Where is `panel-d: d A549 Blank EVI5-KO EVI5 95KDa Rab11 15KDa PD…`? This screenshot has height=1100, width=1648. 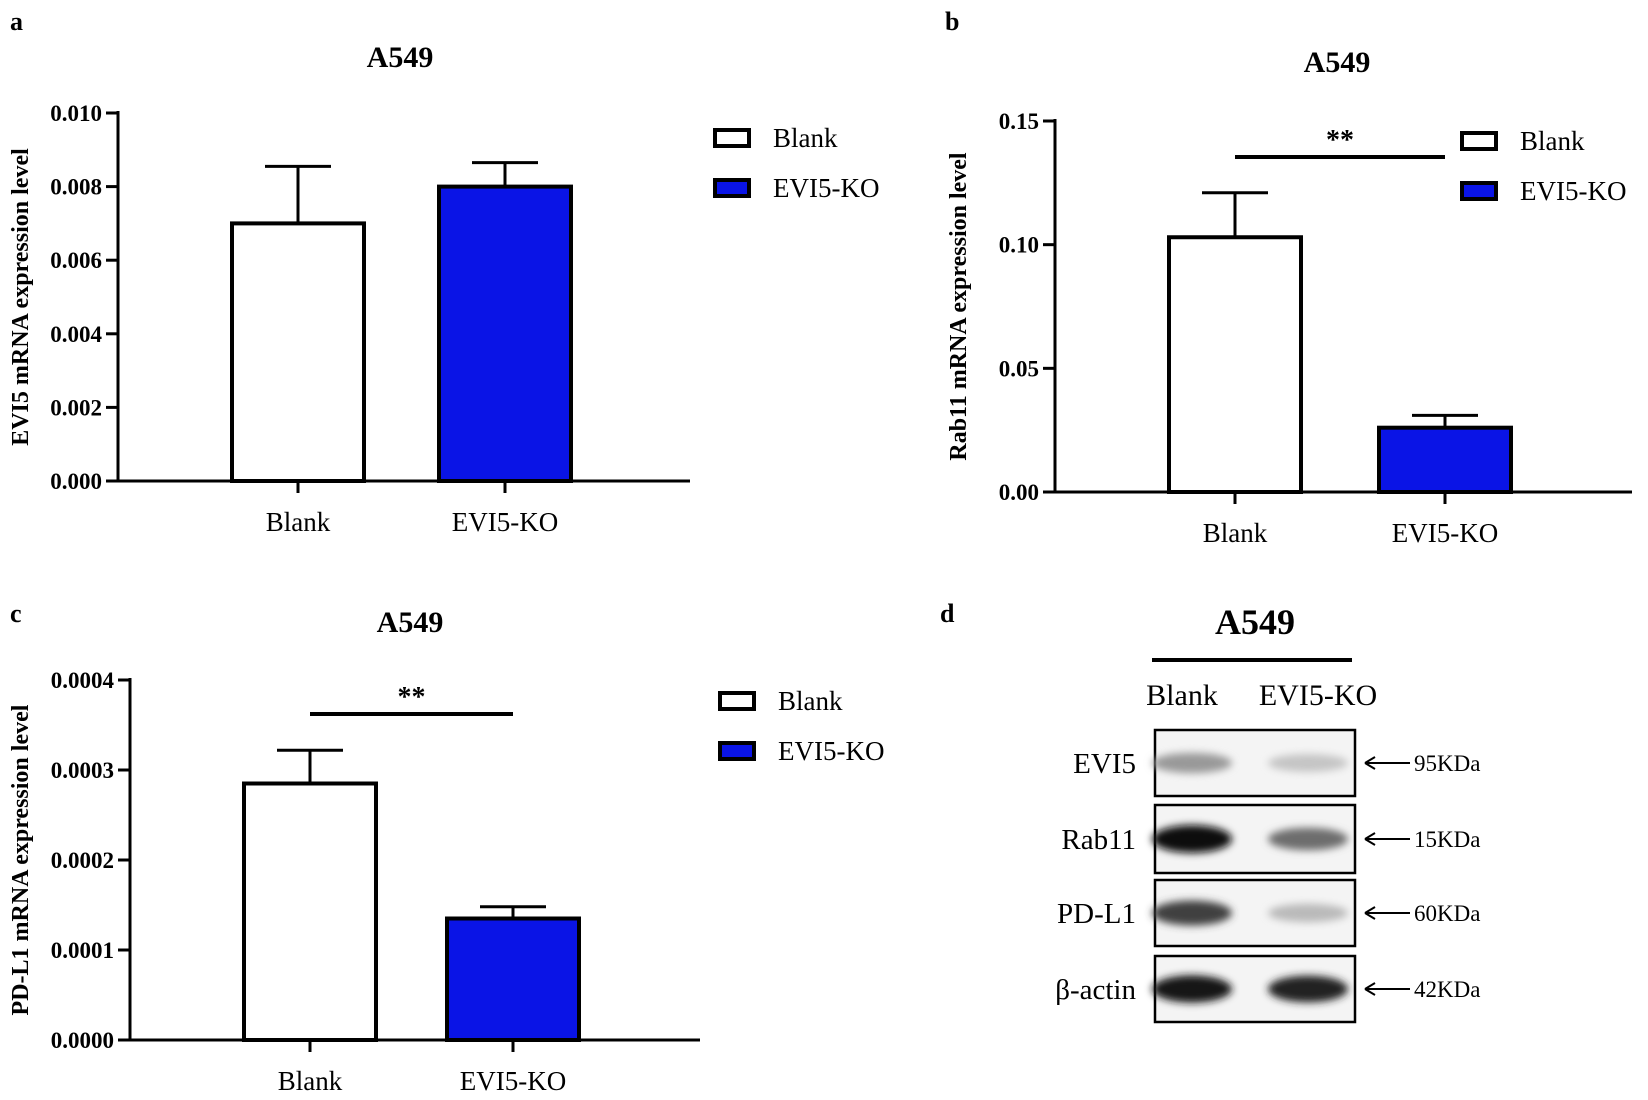
panel-d: d A549 Blank EVI5-KO EVI5 95KDa Rab11 15KDa PD… is located at coordinates (1210, 811).